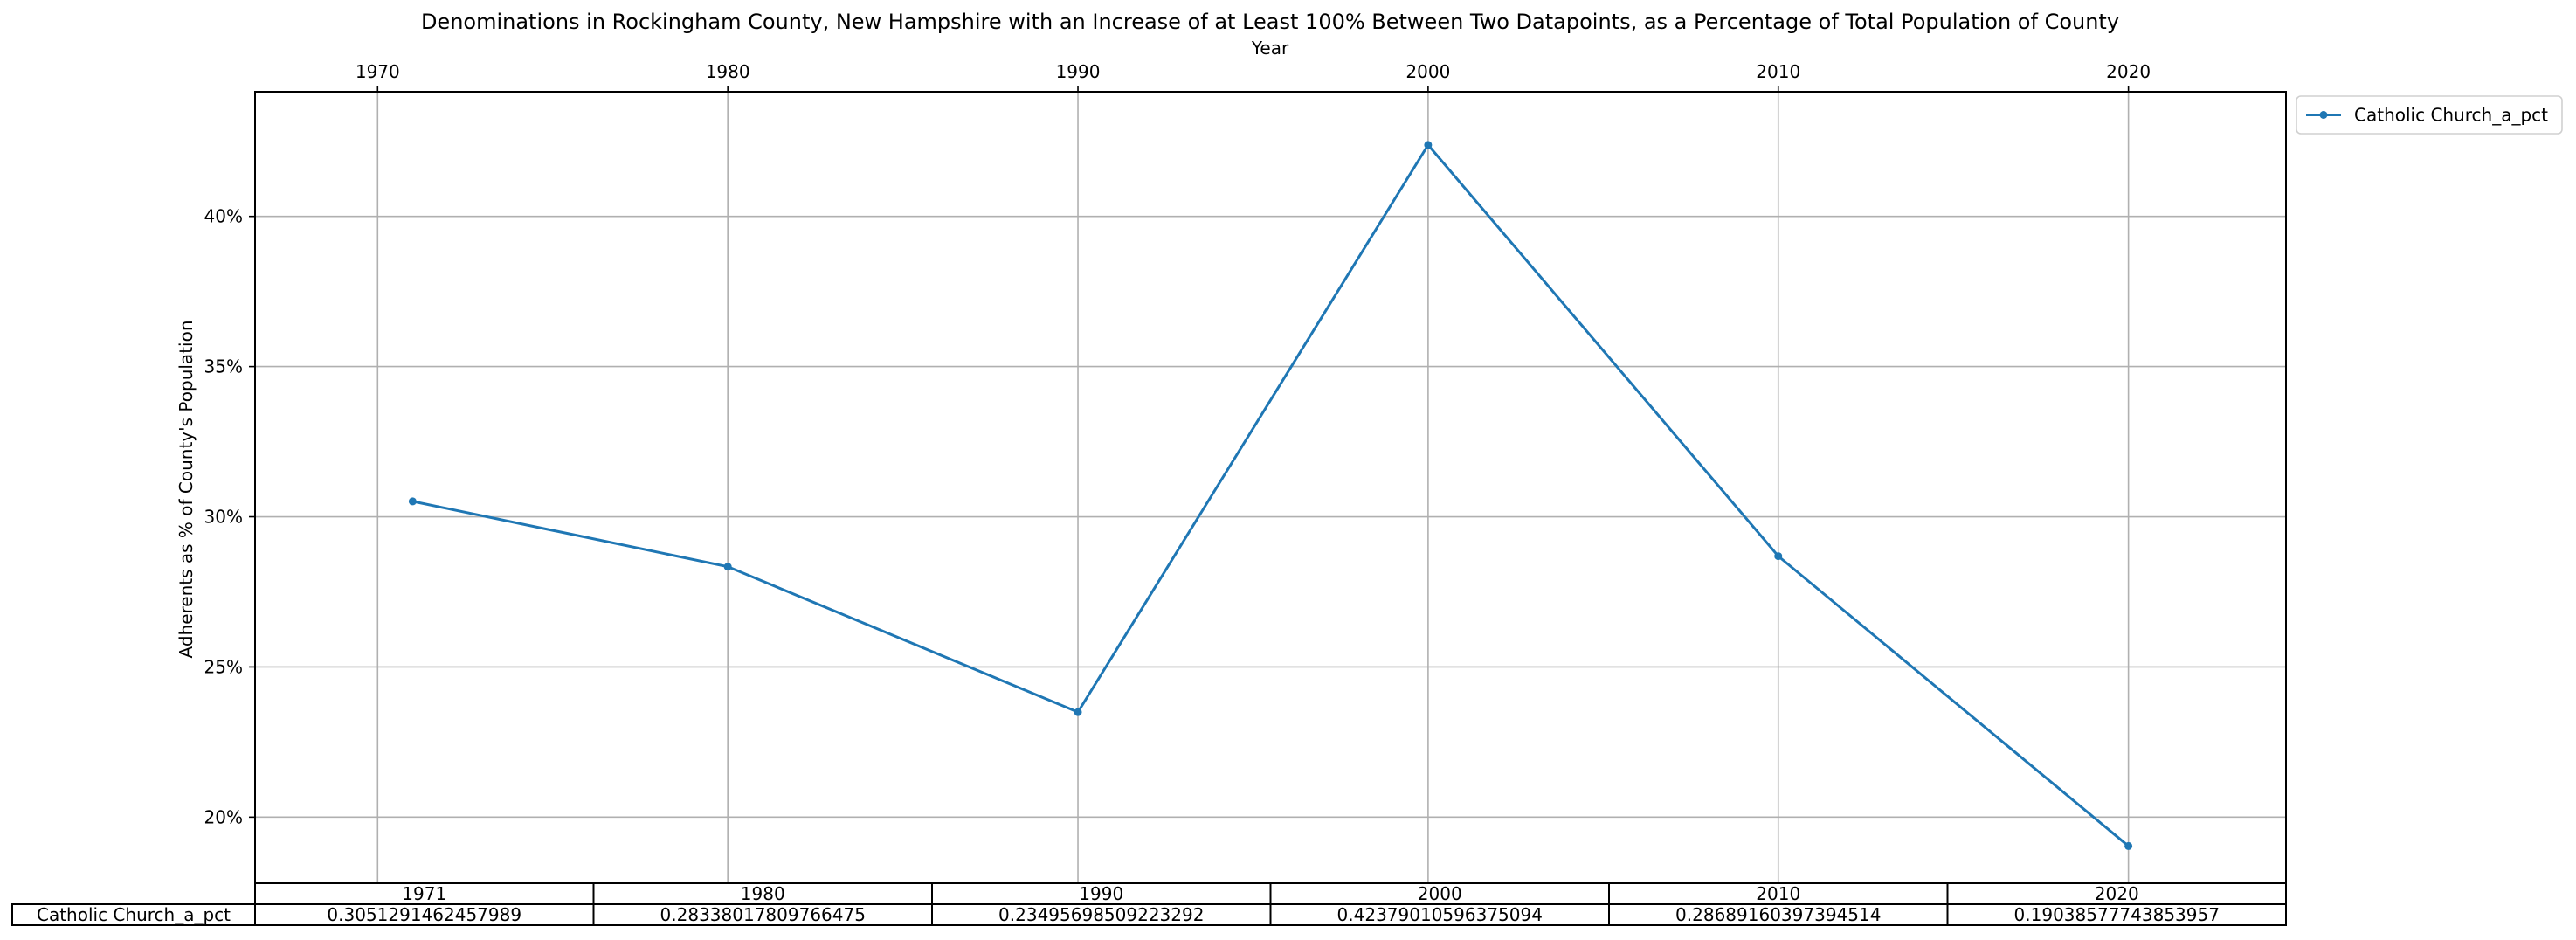 This screenshot has height=940, width=2576. Describe the element at coordinates (1427, 71) in the screenshot. I see `x-tick-label: 2000` at that location.